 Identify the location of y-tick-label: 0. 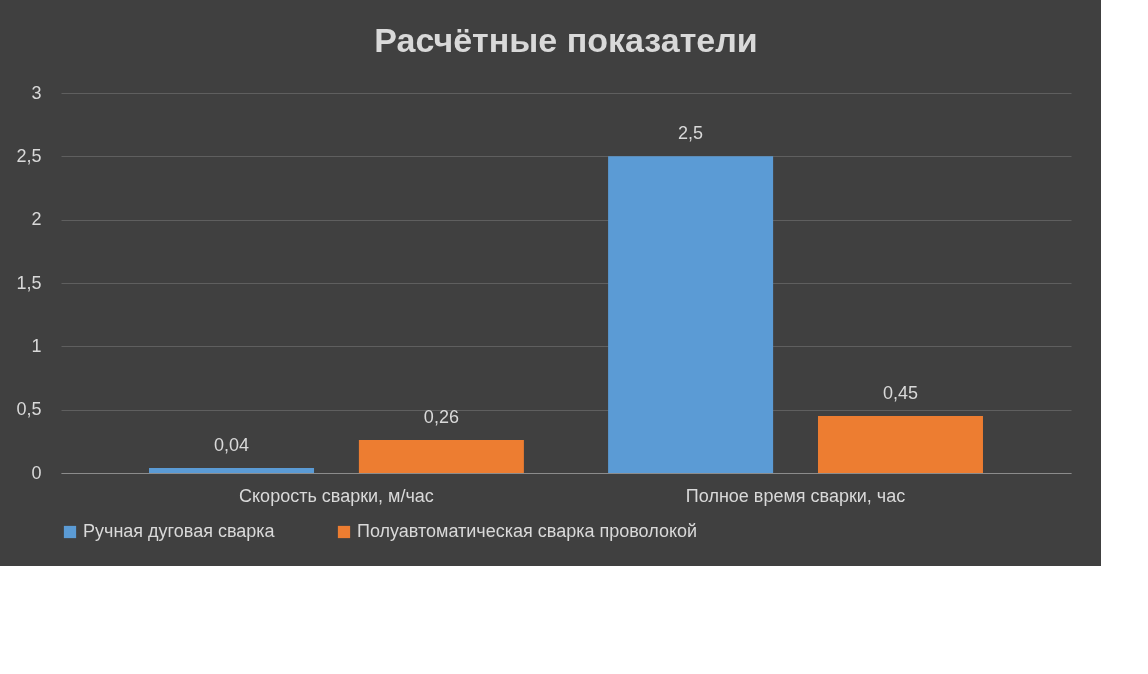
(36, 472).